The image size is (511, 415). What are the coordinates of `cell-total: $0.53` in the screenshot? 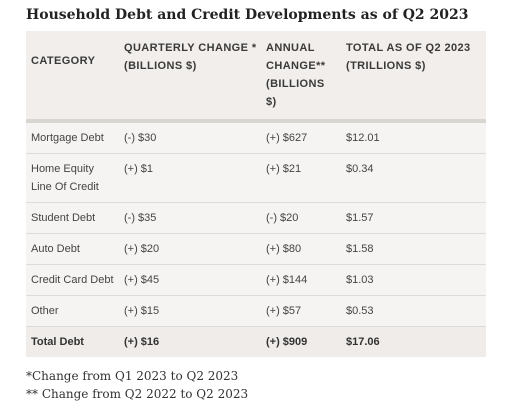 It's located at (413, 311).